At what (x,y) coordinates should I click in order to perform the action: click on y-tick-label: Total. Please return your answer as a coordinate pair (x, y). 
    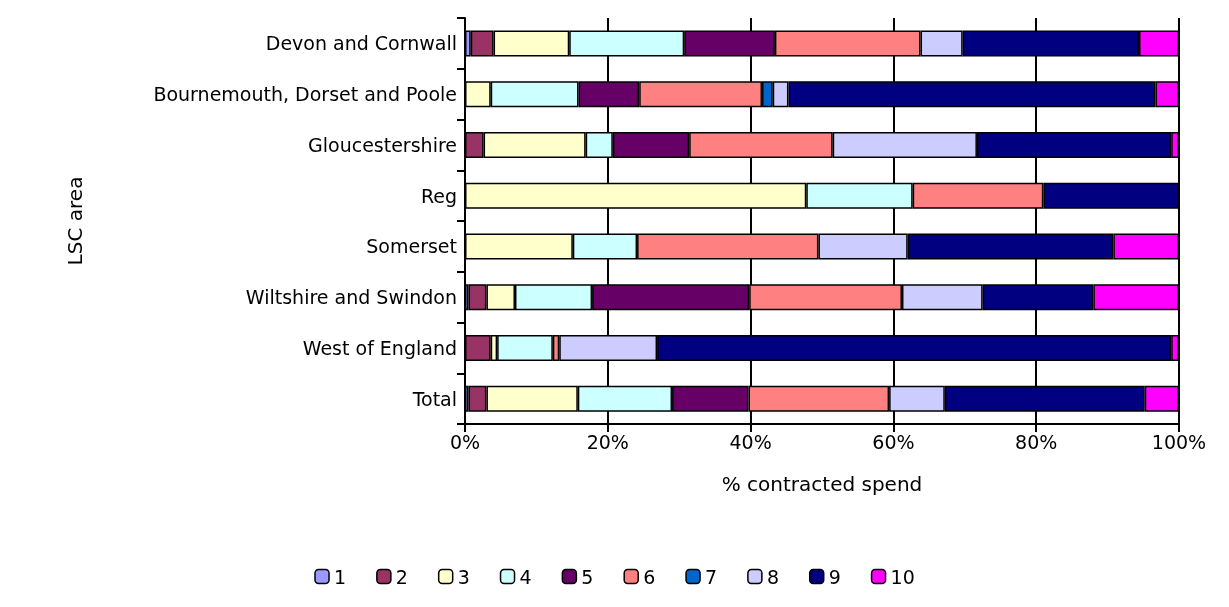
    Looking at the image, I should click on (434, 398).